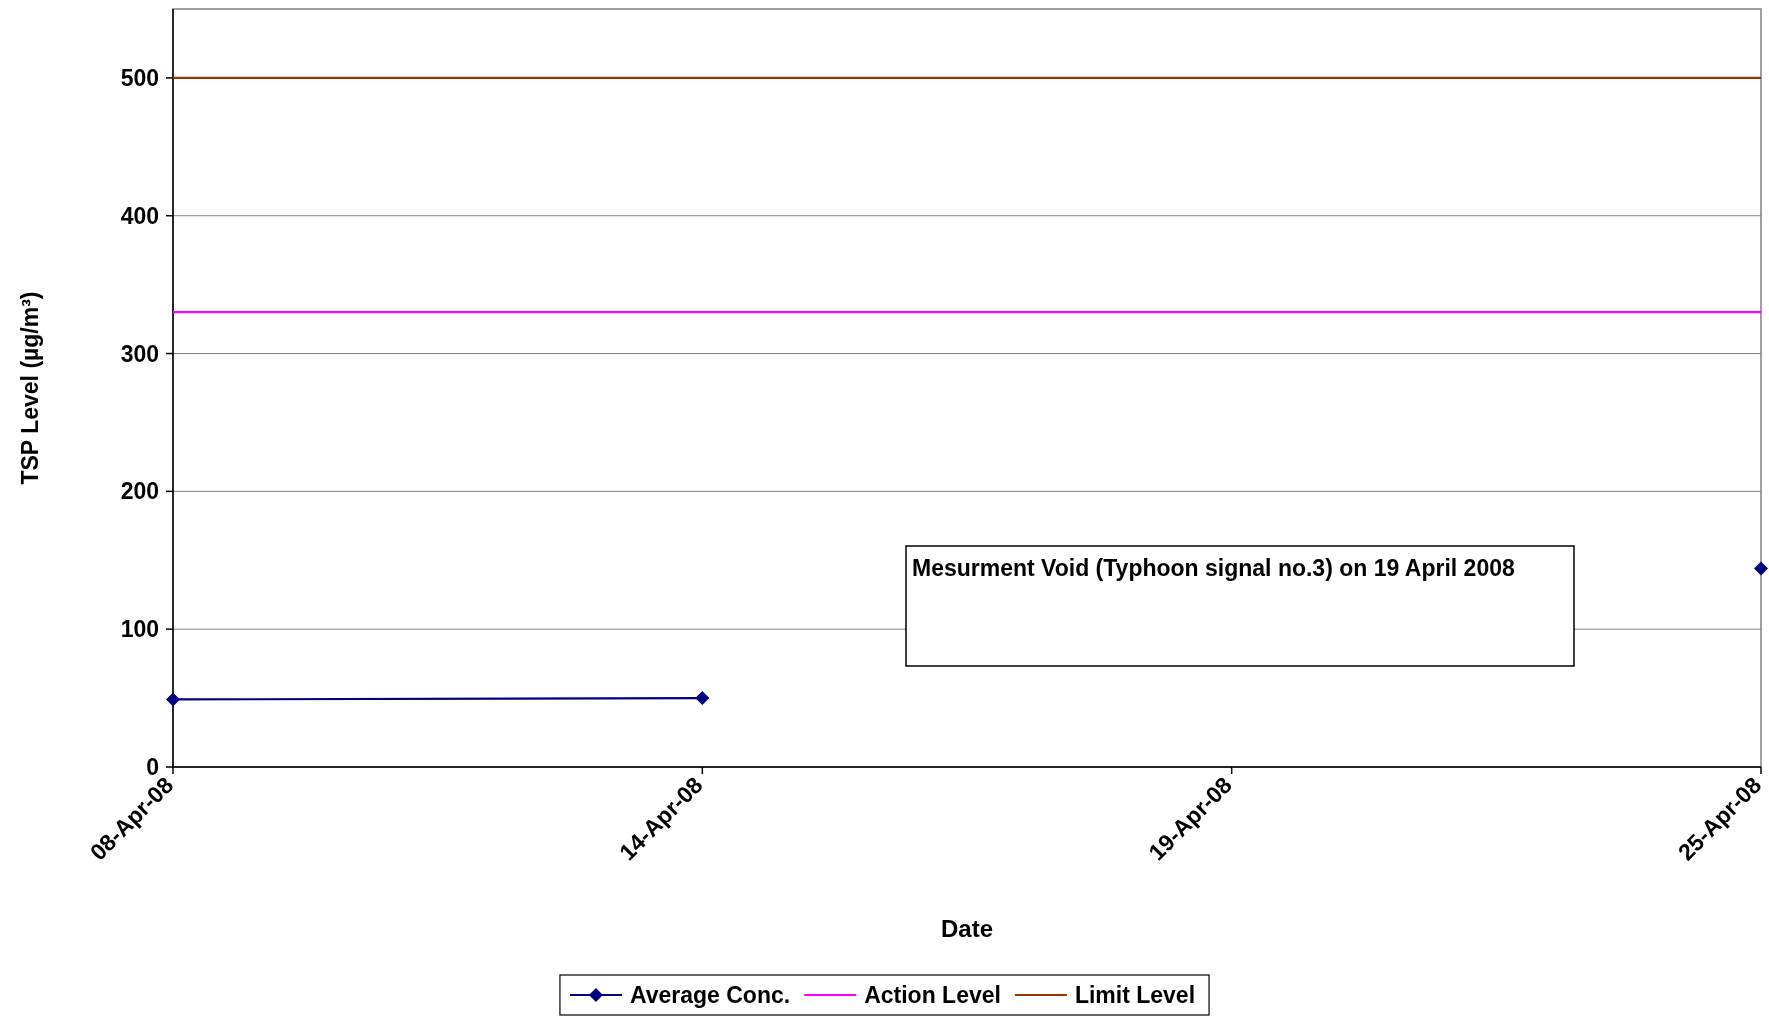 The height and width of the screenshot is (1017, 1769). I want to click on y-axis-title: TSP Level (µg/m³), so click(30, 388).